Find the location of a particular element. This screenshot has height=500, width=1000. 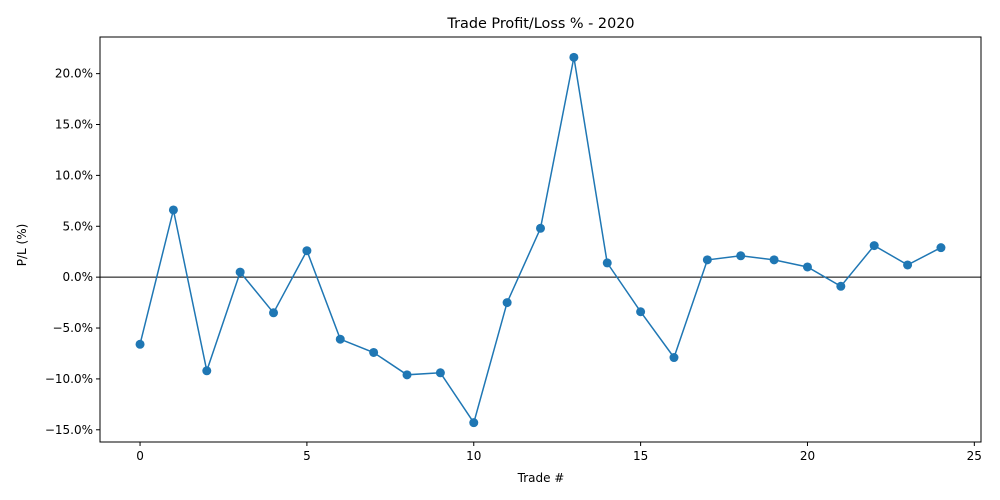

y-tick-label: −15.0% is located at coordinates (69, 430).